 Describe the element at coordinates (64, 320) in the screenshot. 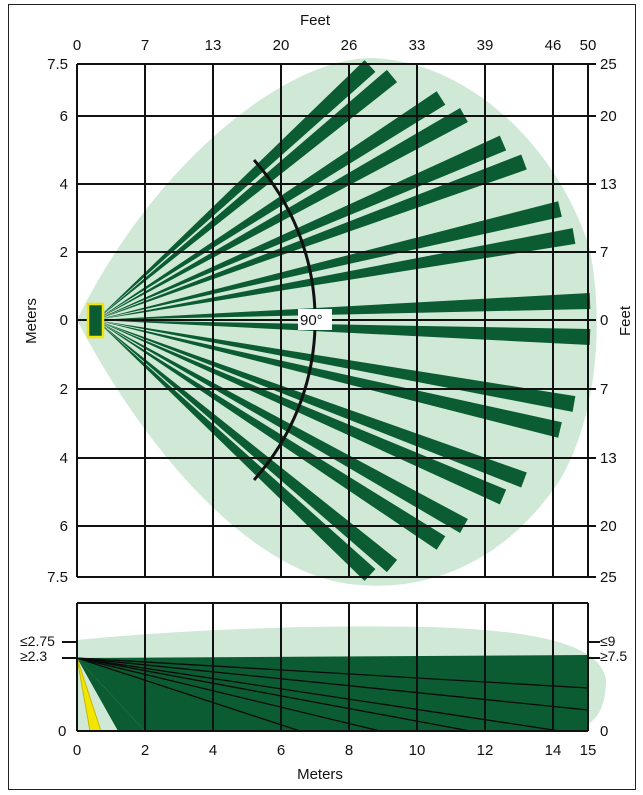

I see `left-tick-label: 0` at that location.